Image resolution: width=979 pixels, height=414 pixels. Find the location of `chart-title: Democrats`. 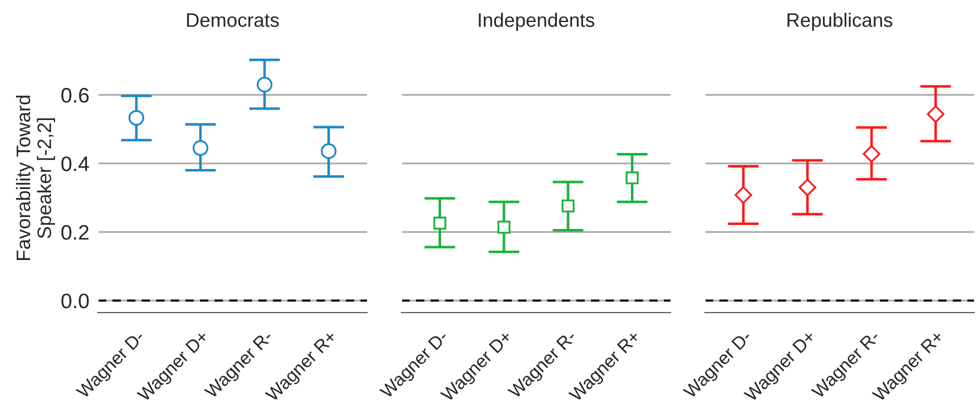

chart-title: Democrats is located at coordinates (233, 20).